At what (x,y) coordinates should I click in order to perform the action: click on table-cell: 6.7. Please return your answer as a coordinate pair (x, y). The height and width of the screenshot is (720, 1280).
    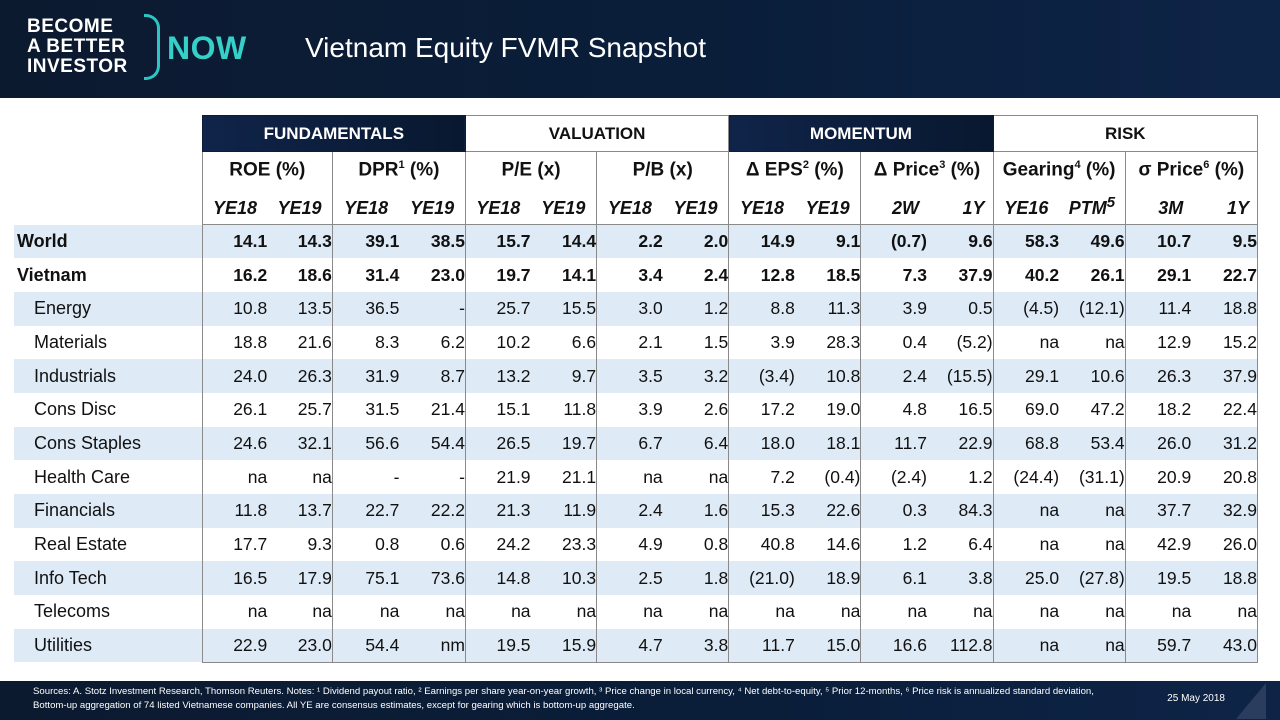
    Looking at the image, I should click on (629, 443).